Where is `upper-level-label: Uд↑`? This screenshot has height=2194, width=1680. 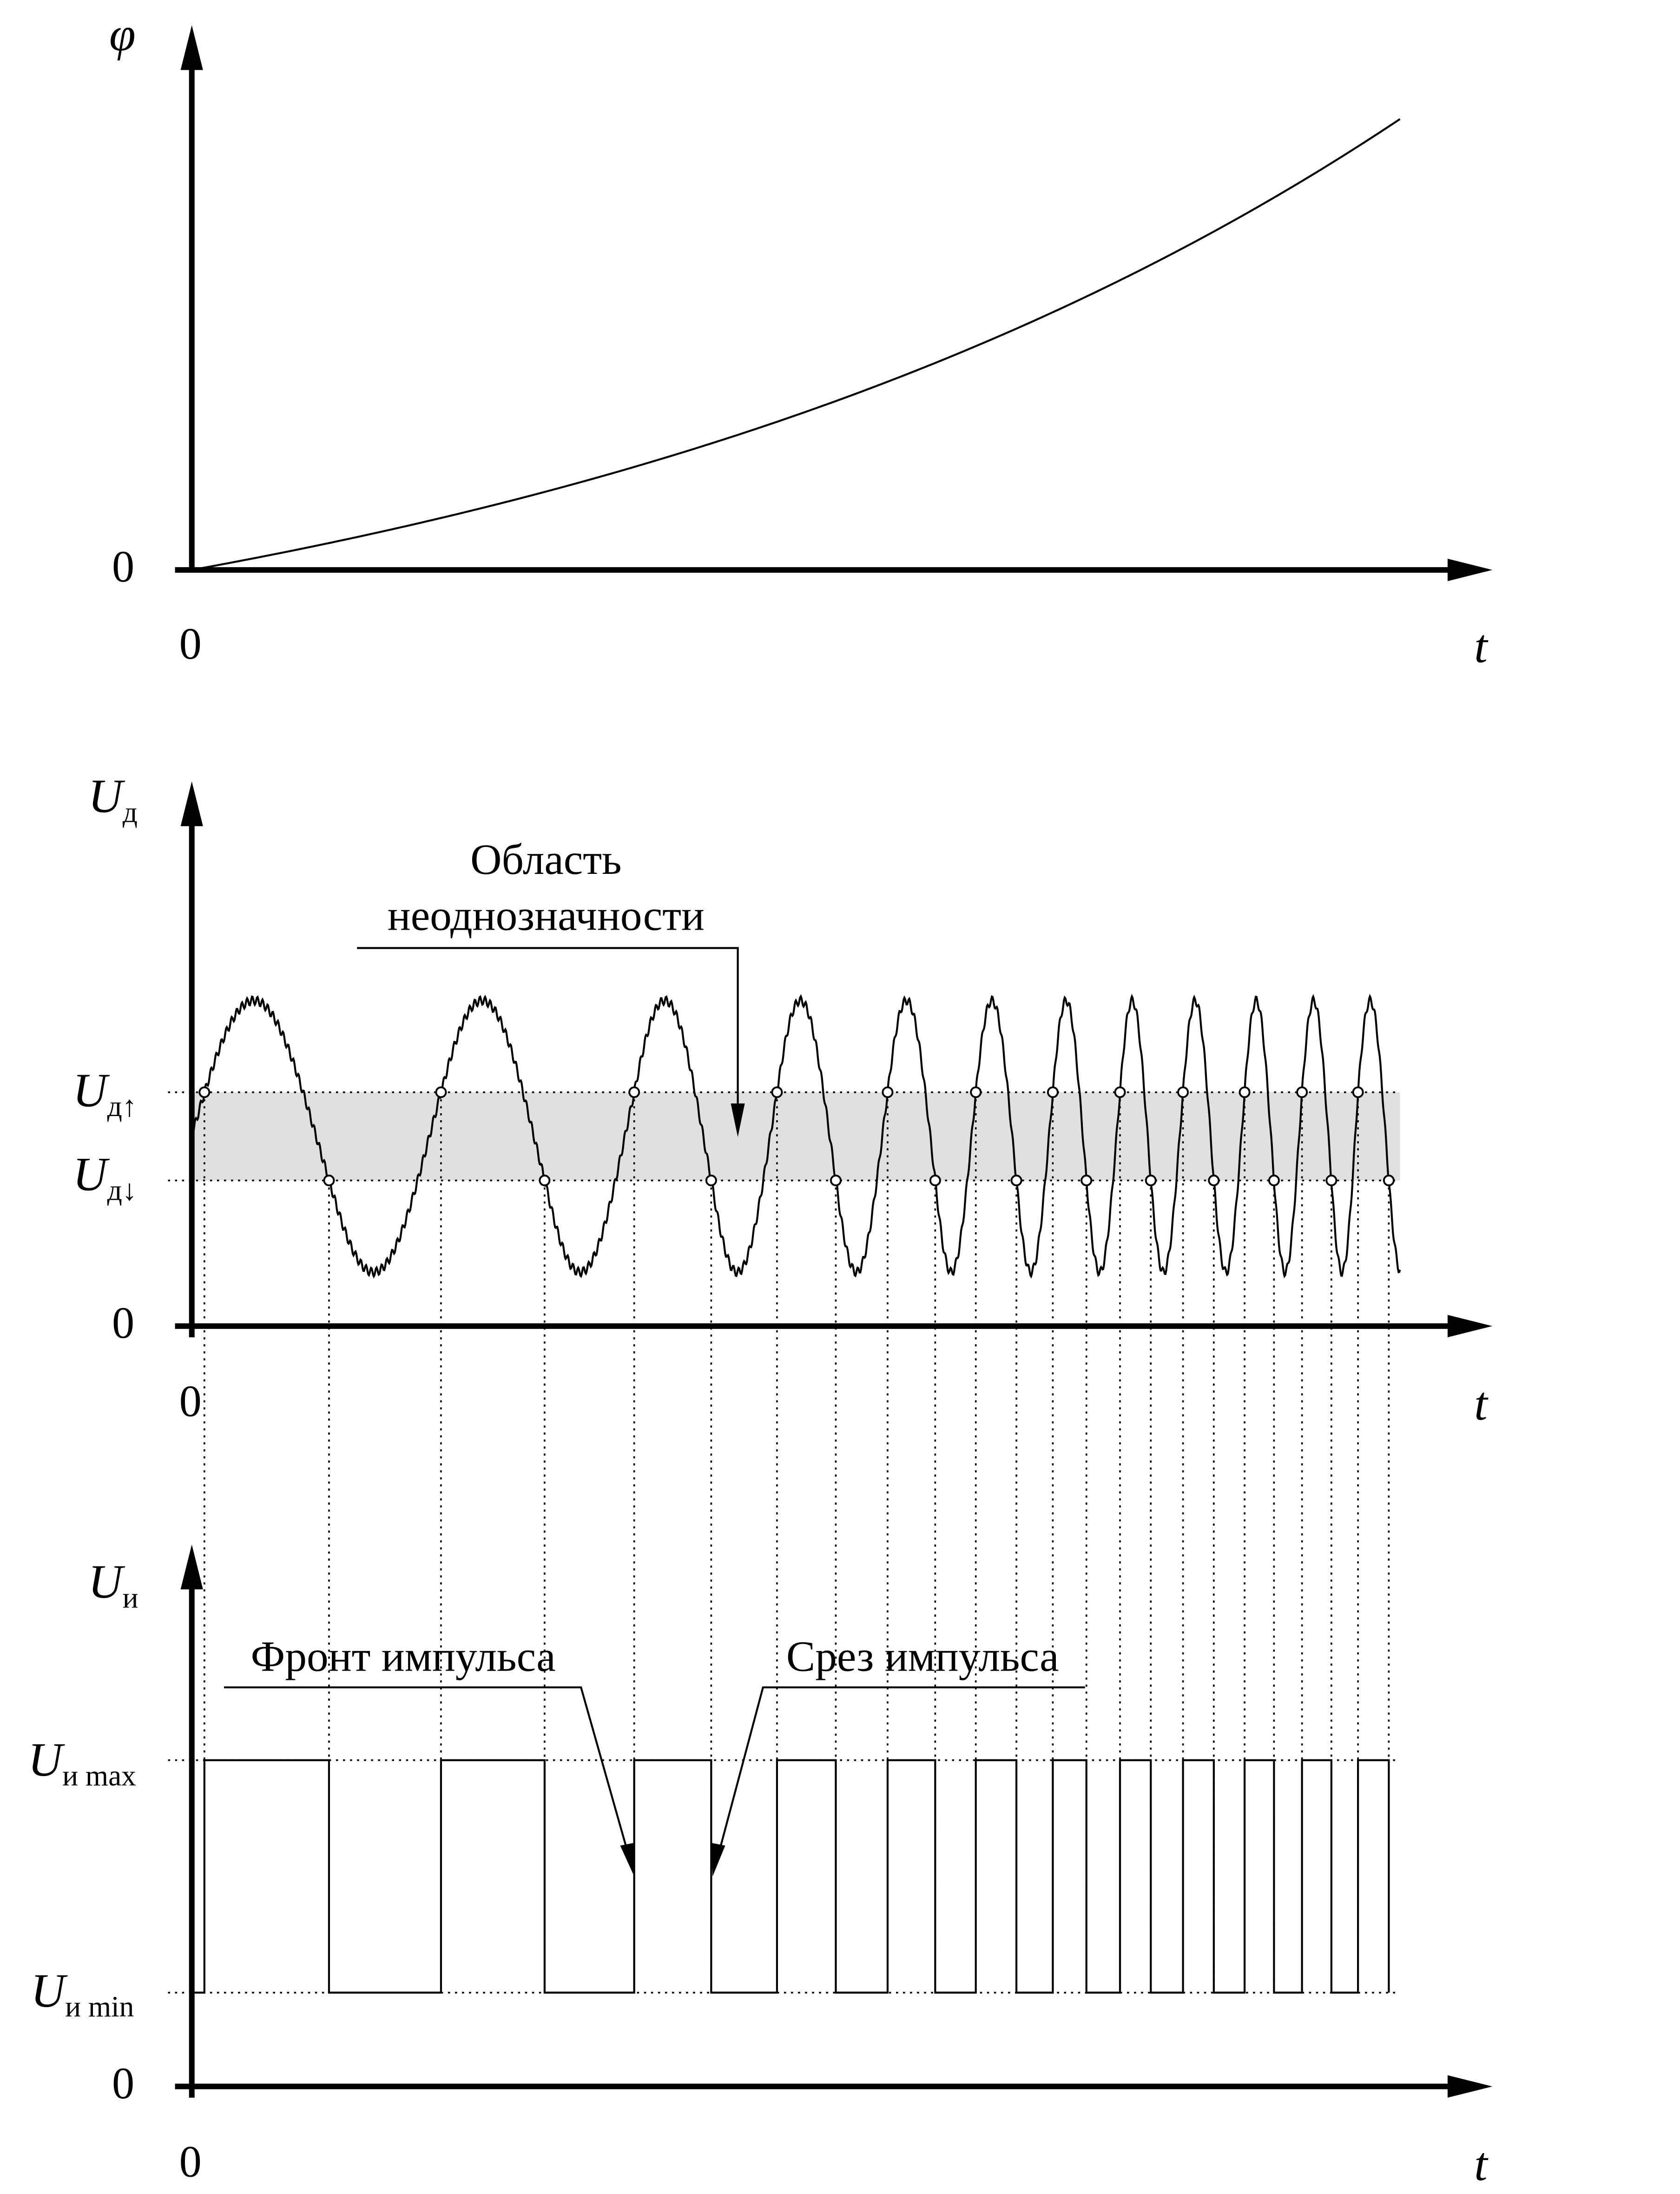
upper-level-label: Uд↑ is located at coordinates (105, 1093).